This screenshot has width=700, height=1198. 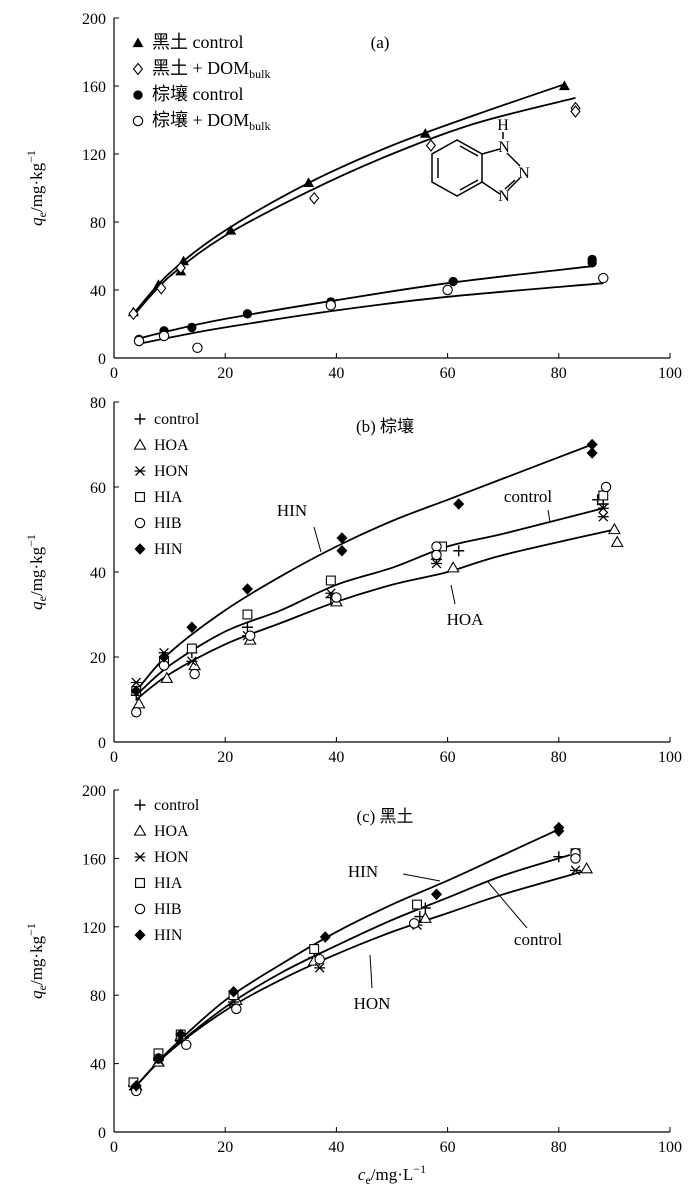 What do you see at coordinates (166, 484) in the screenshot?
I see `legend: control HOA HON HIA HIB HIN` at bounding box center [166, 484].